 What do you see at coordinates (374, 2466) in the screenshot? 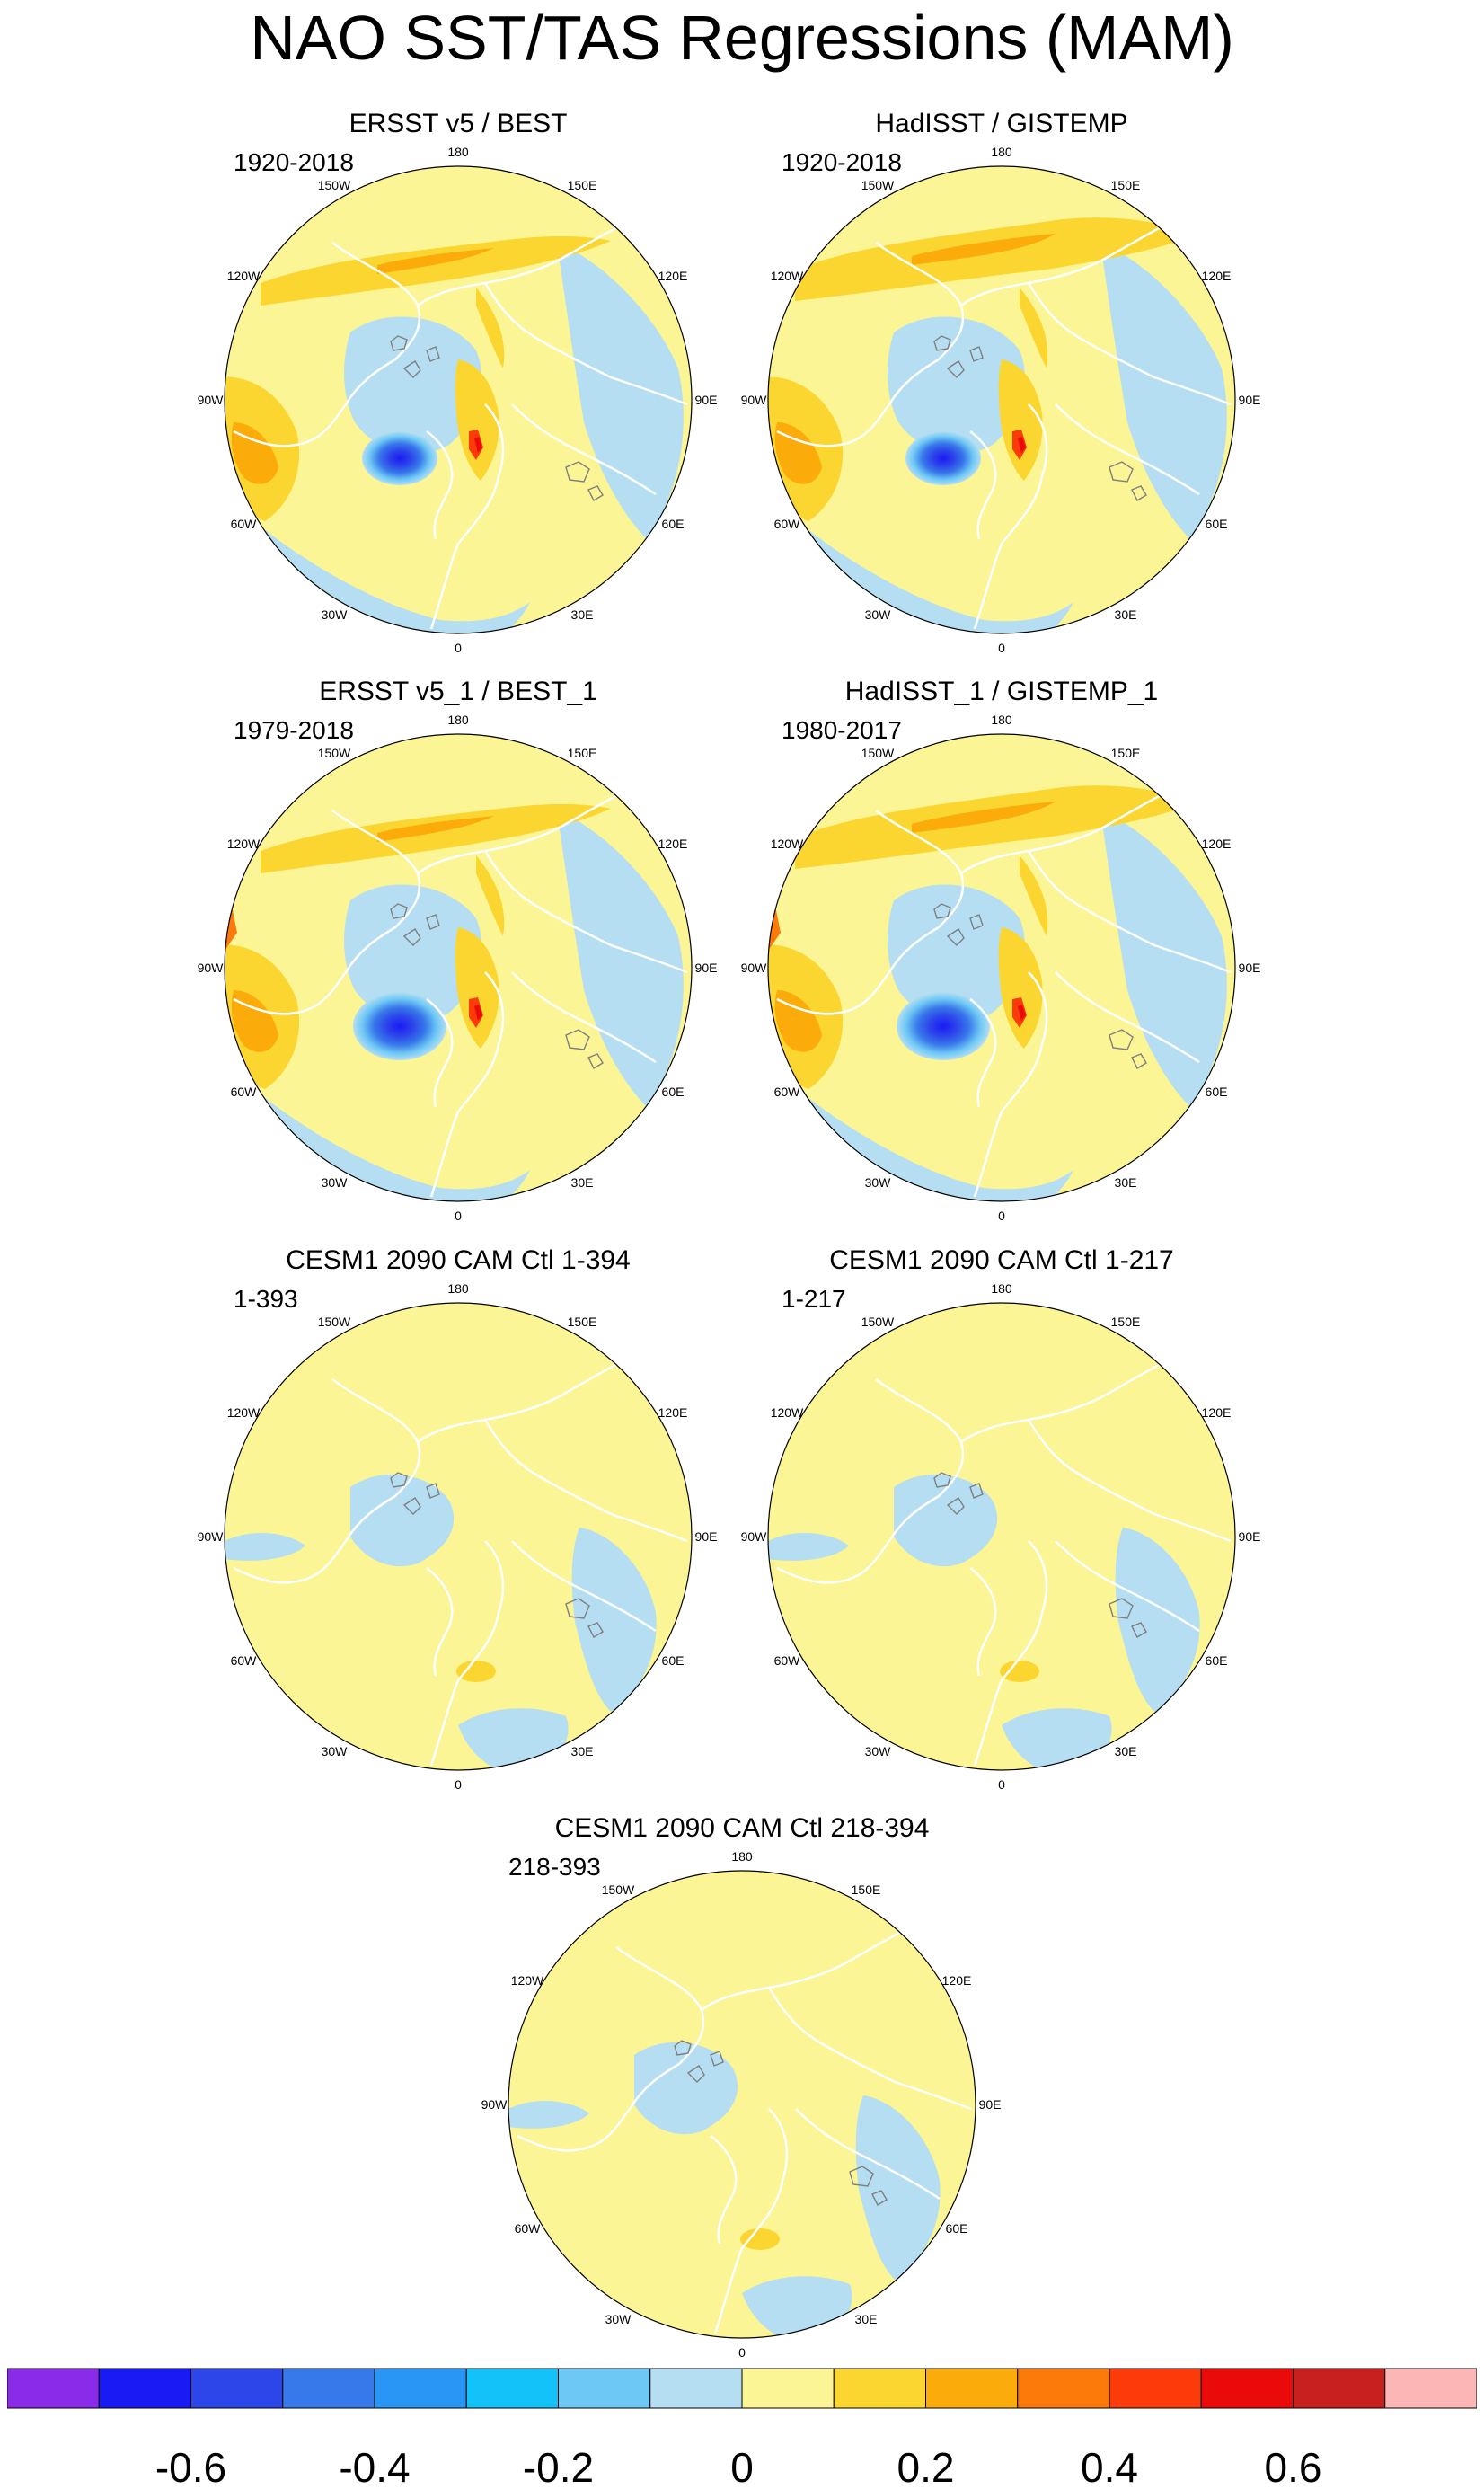
I see `colorbar-tick-label: -0.4` at bounding box center [374, 2466].